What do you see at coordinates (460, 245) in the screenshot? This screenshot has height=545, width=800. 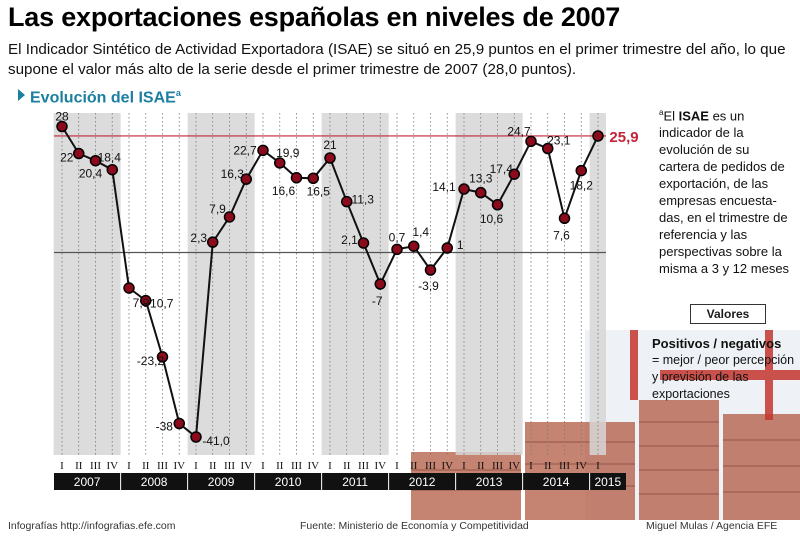 I see `data-label: 1` at bounding box center [460, 245].